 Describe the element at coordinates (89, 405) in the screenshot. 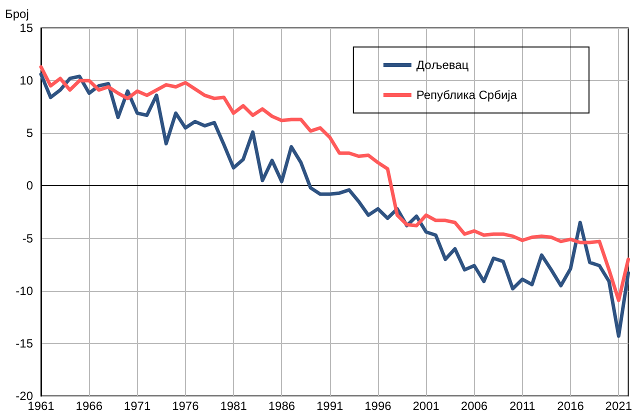

I see `x-tick-label: 1966` at that location.